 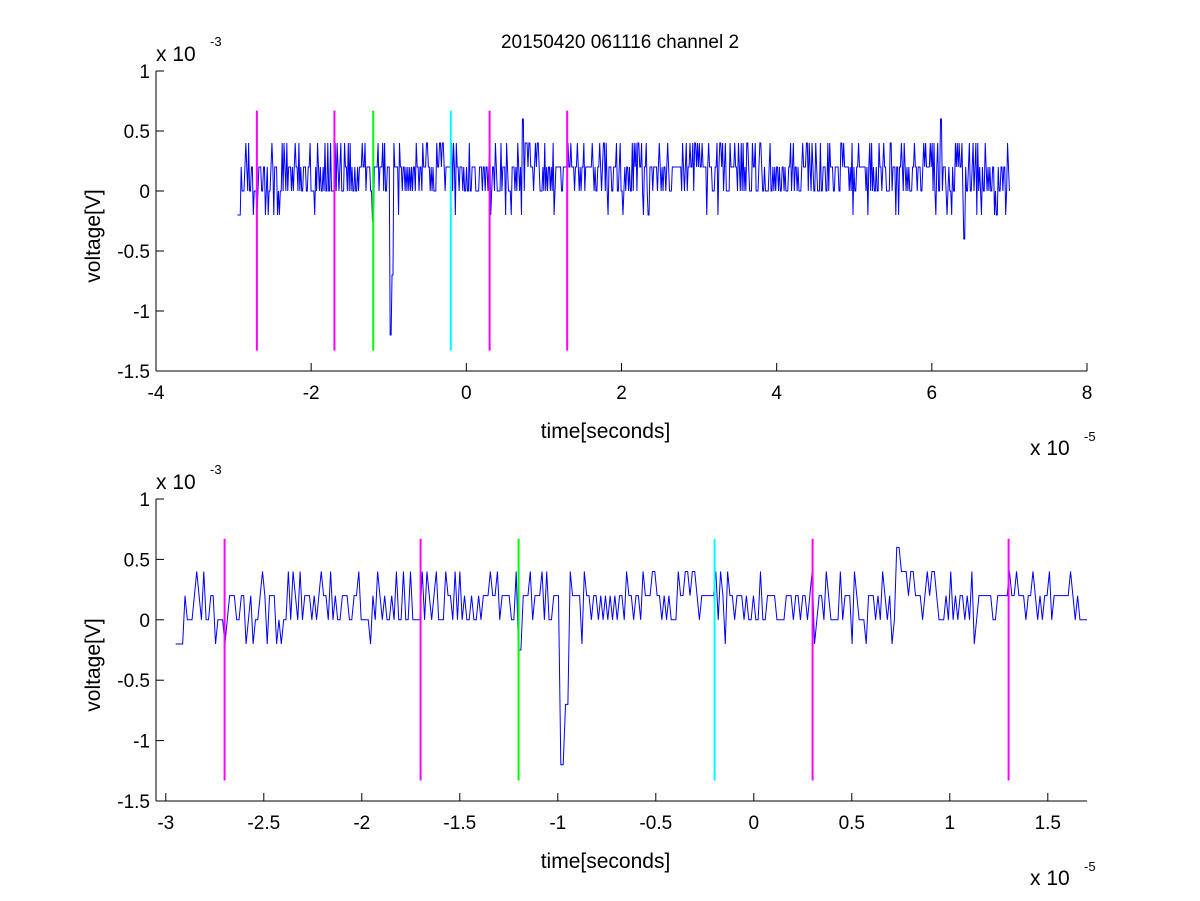 I want to click on chart-0-x-tick-label: 8, so click(x=1087, y=393).